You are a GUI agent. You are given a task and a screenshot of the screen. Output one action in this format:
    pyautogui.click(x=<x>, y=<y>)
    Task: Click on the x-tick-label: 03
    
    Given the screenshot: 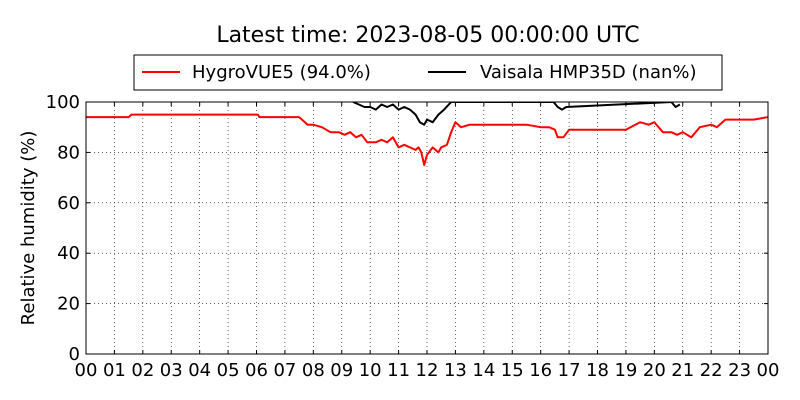 What is the action you would take?
    pyautogui.click(x=171, y=370)
    